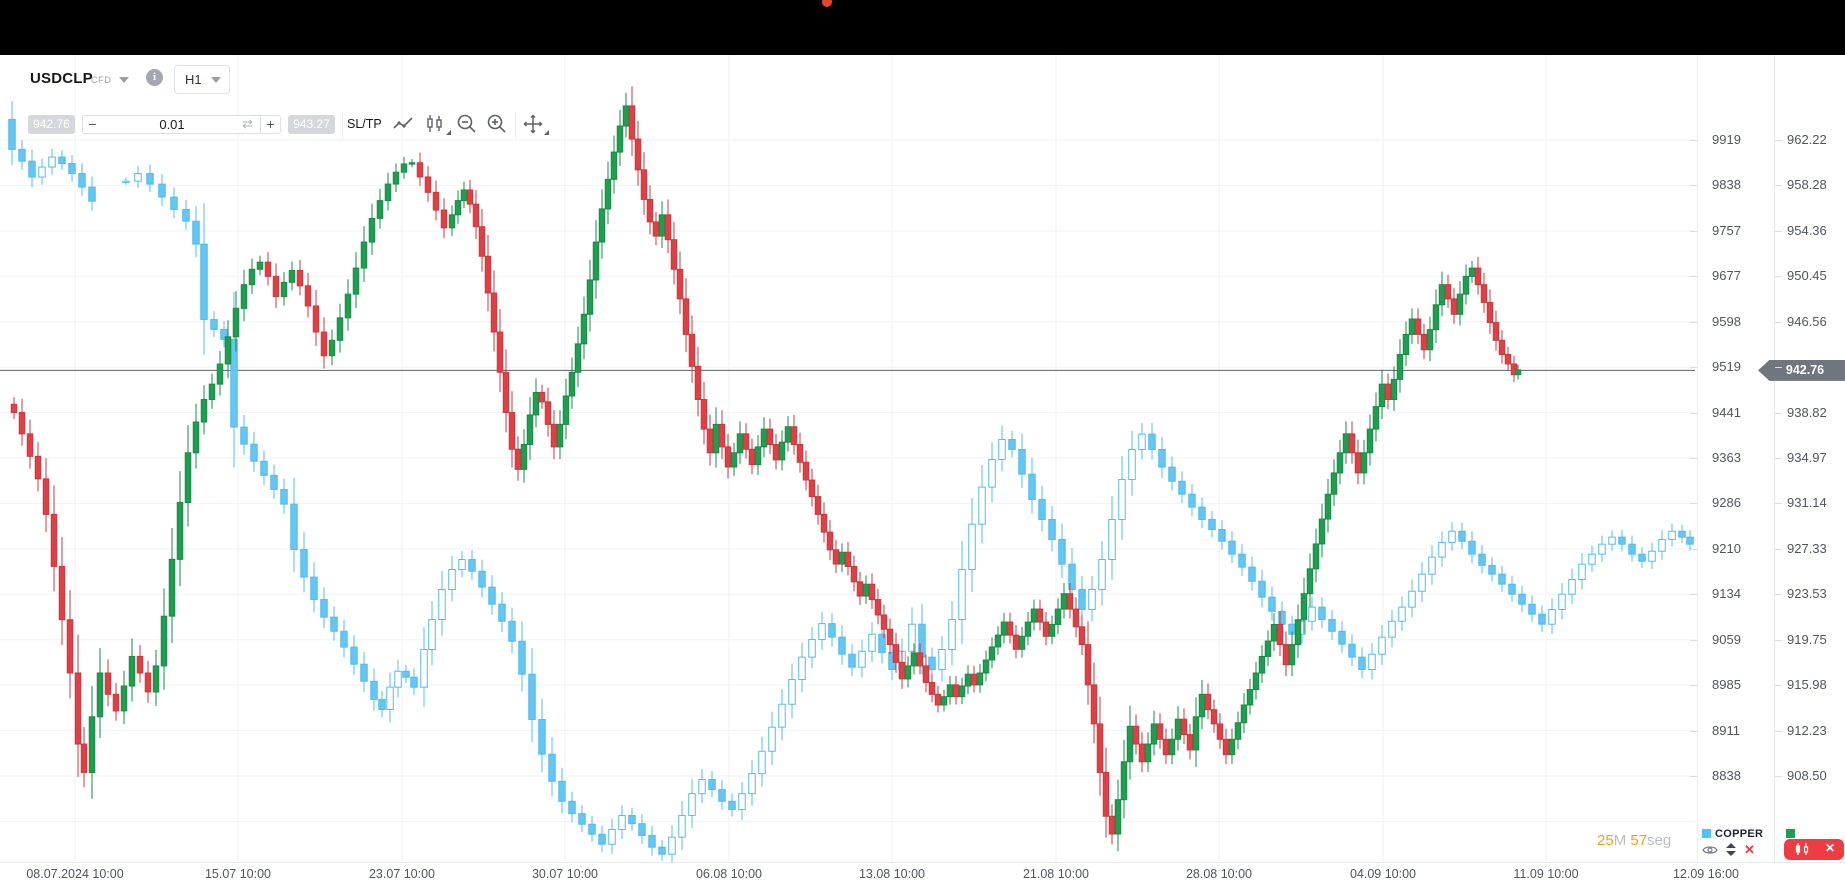 The image size is (1845, 886). Describe the element at coordinates (1807, 457) in the screenshot. I see `usdclp-scale-label: 934.97` at that location.